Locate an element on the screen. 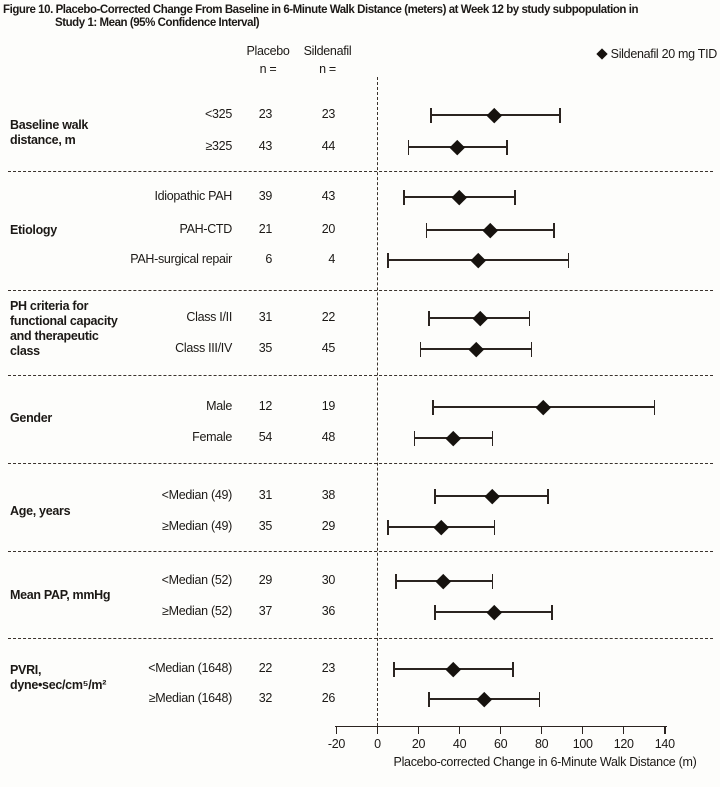 This screenshot has width=720, height=787. group-label: Etiology is located at coordinates (33, 230).